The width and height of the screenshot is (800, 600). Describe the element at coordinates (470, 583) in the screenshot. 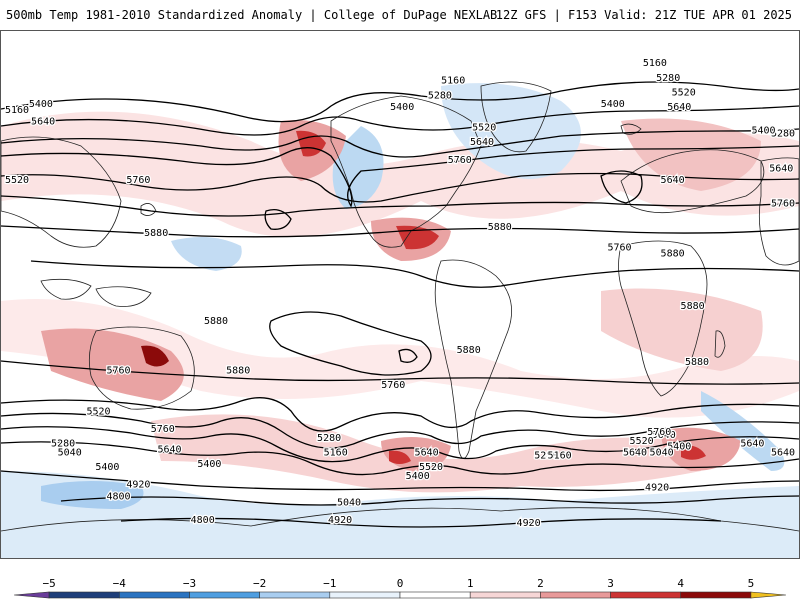

I see `legend-tick-label: 1` at that location.